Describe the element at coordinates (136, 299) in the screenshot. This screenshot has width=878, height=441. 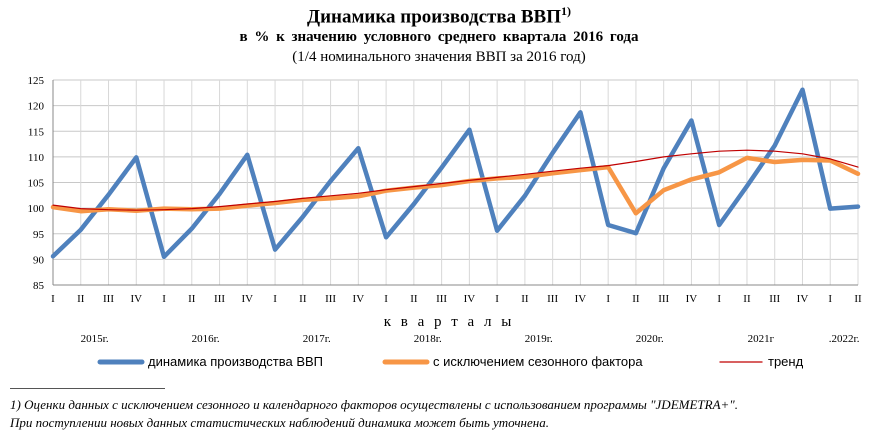
I see `x-tick-quarter-3: IV` at that location.